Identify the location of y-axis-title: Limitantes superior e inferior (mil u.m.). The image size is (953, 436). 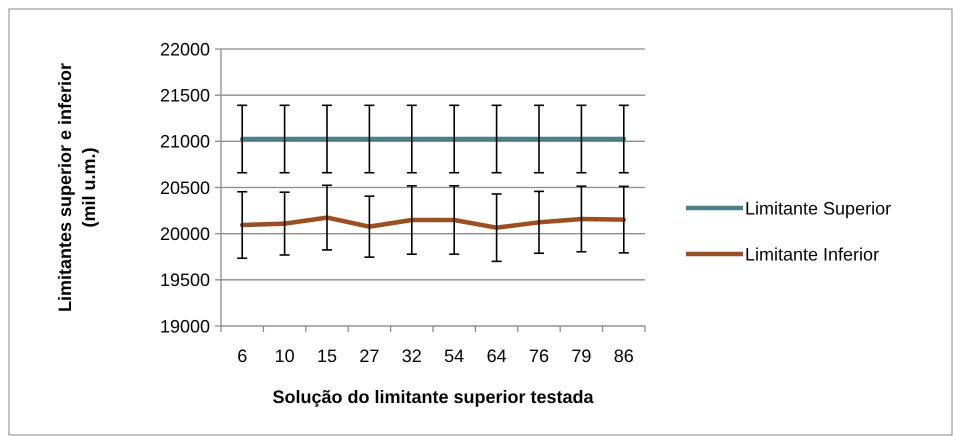
(77, 187).